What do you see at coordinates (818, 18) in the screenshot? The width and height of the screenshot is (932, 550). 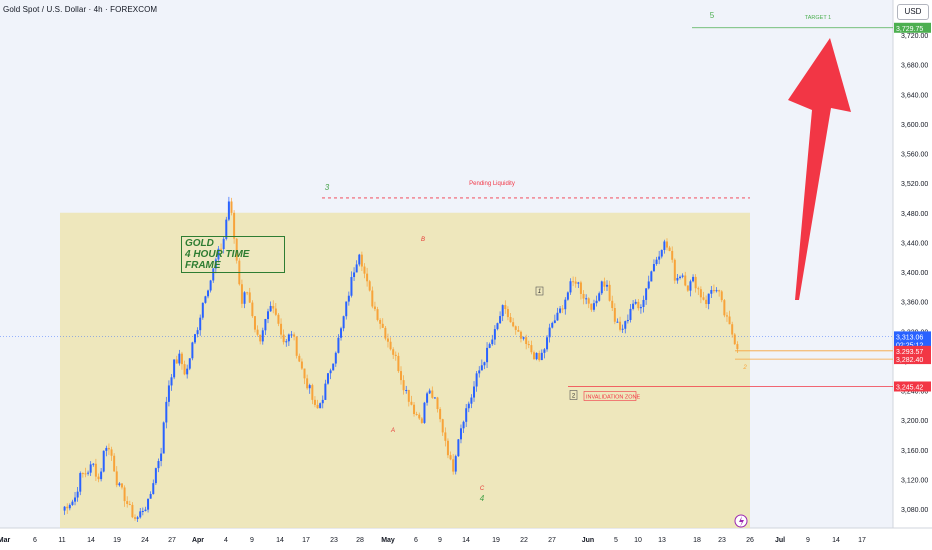 I see `target-label: TARGET 1` at bounding box center [818, 18].